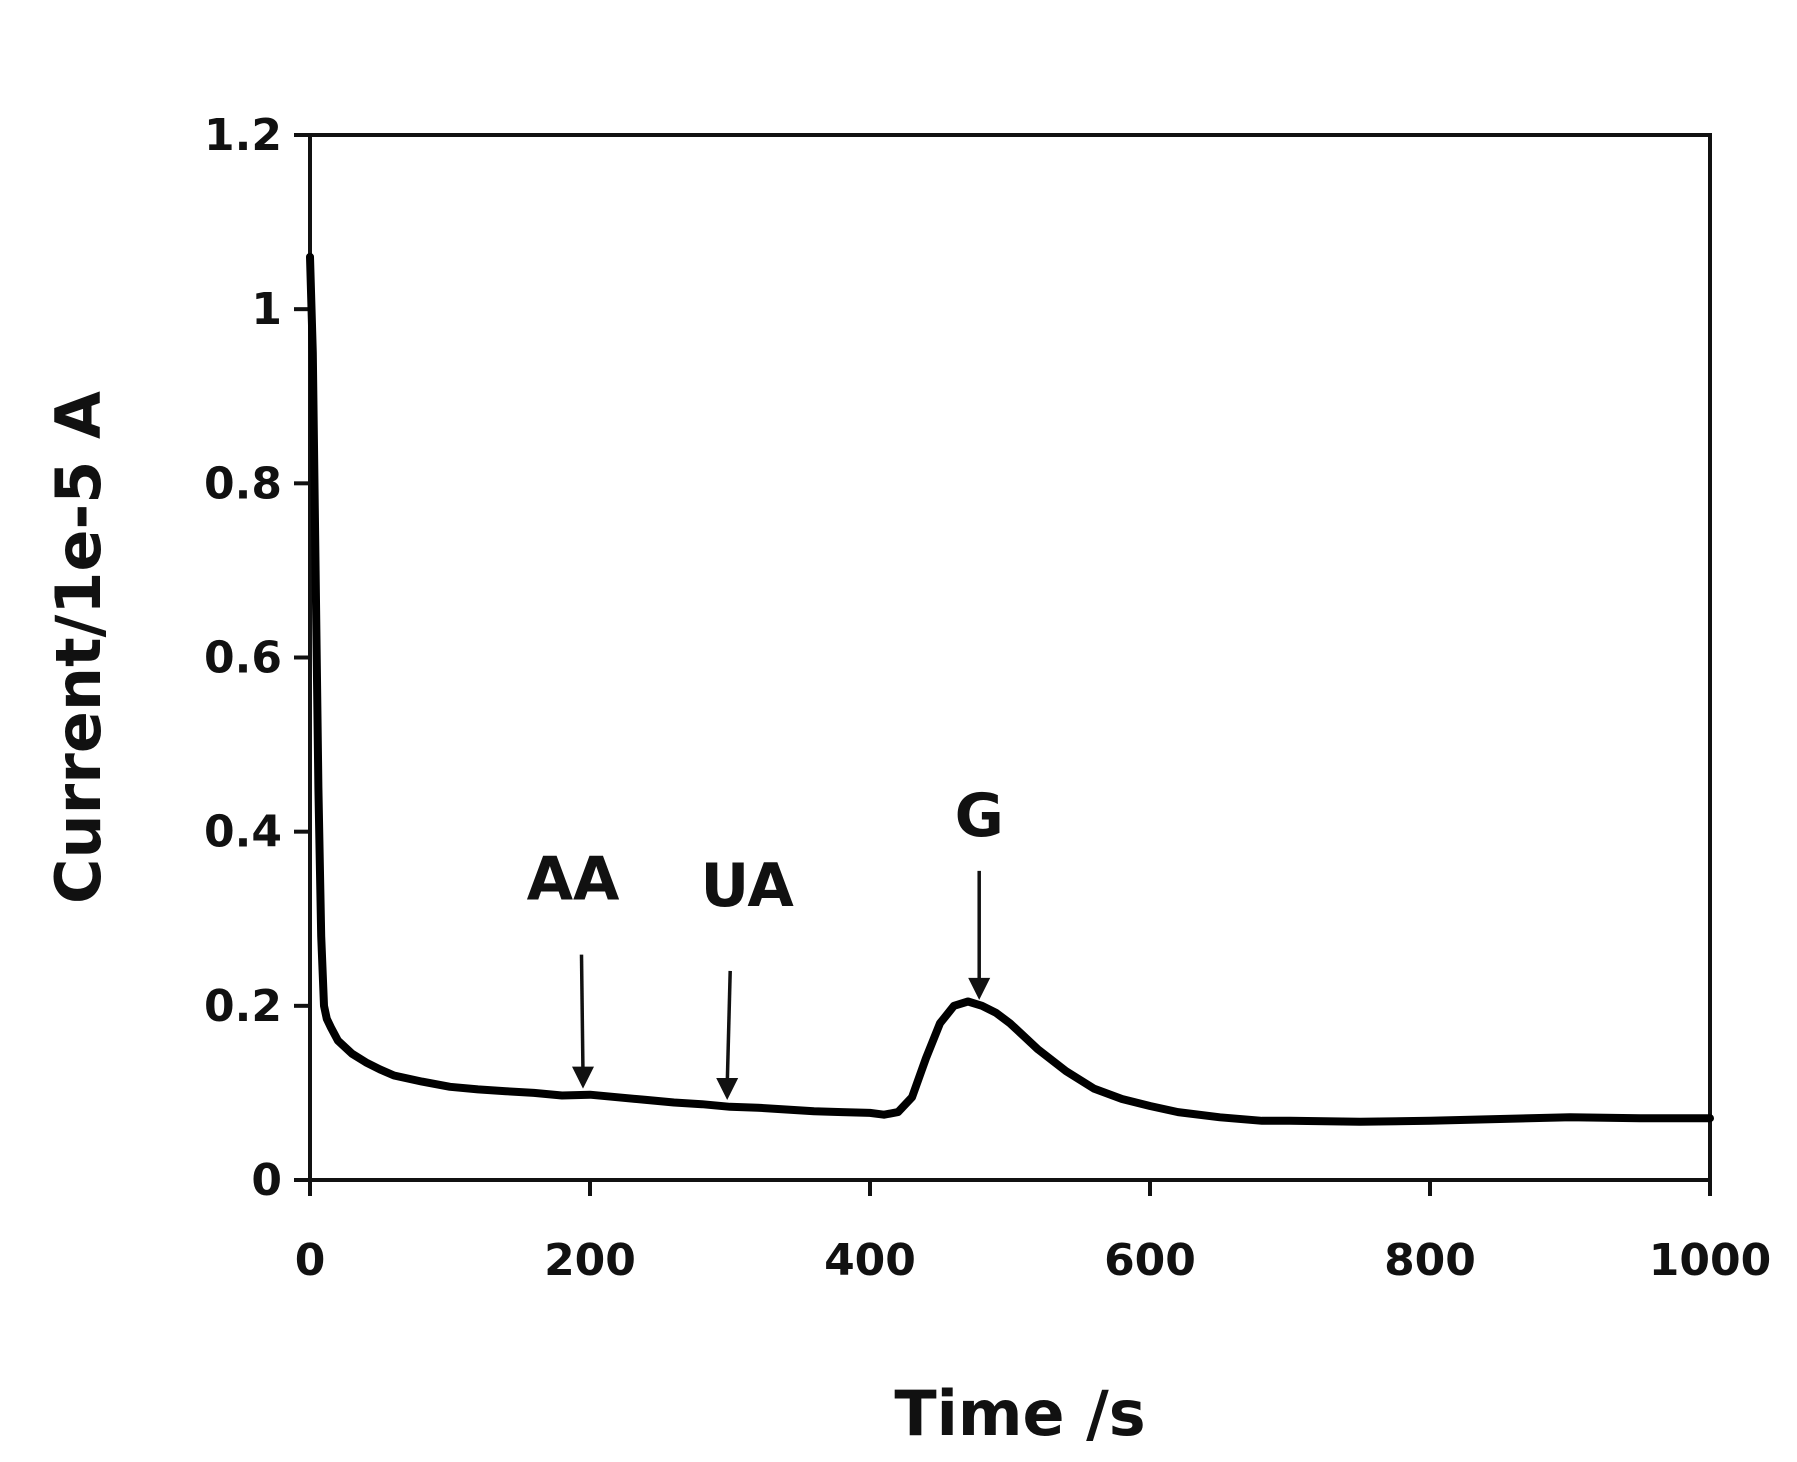 This screenshot has height=1462, width=1797. What do you see at coordinates (1150, 1260) in the screenshot?
I see `x-tick-label: 600` at bounding box center [1150, 1260].